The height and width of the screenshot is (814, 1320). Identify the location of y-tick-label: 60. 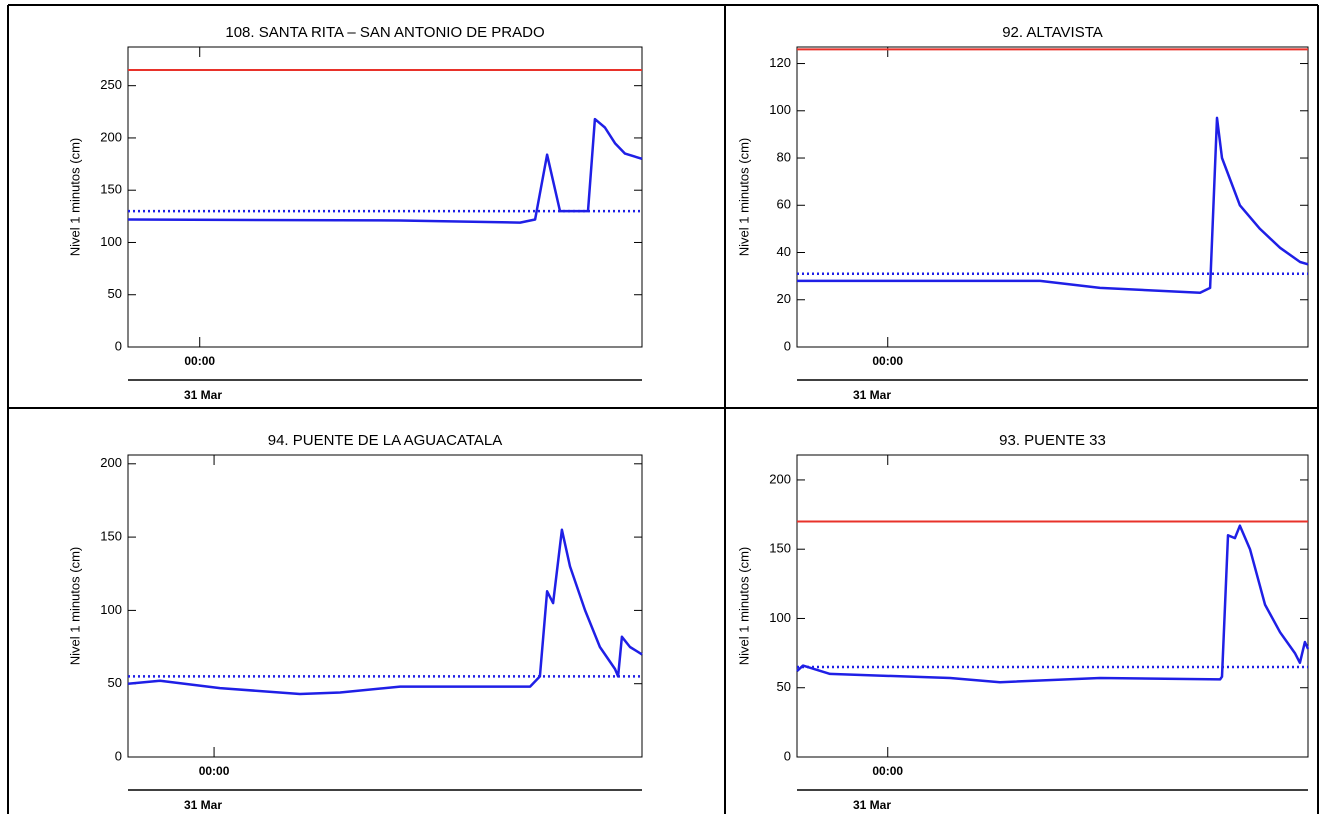
(784, 204).